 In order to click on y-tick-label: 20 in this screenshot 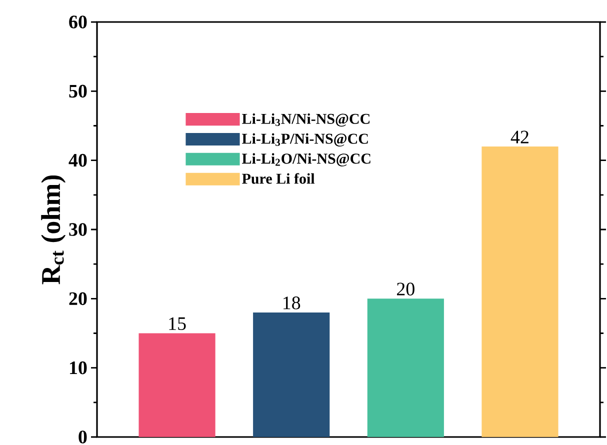, I will do `click(78, 299)`.